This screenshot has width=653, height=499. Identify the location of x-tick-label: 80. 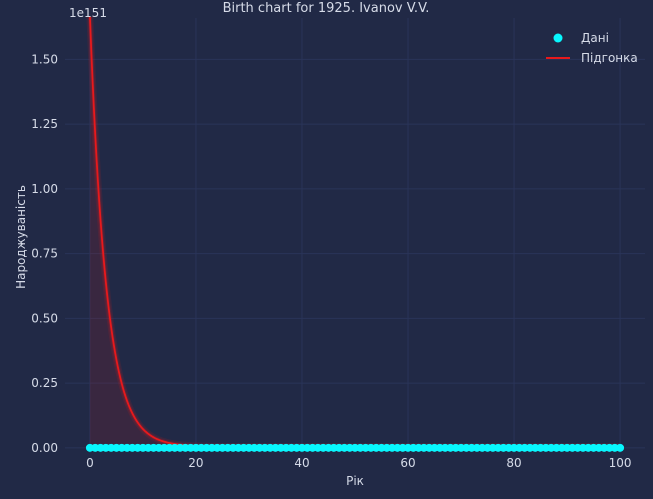
(513, 463).